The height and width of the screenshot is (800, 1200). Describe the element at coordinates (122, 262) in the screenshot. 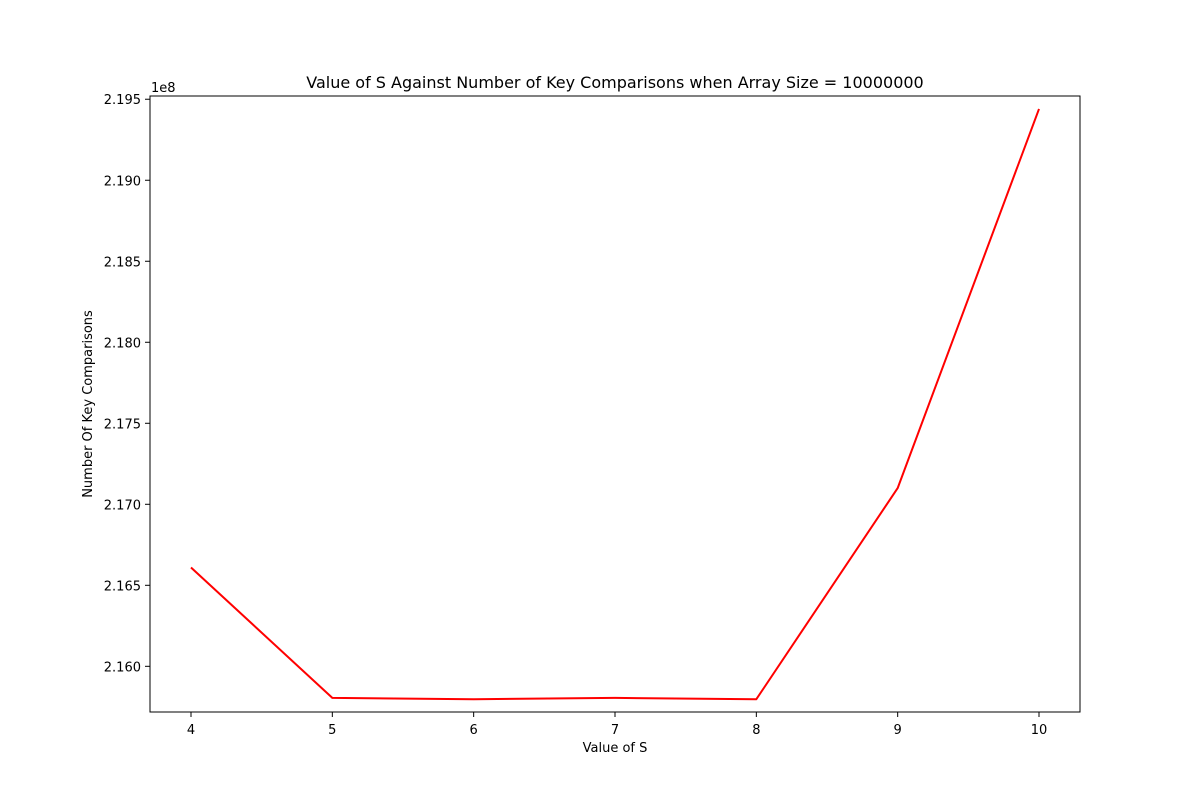

I see `y-tick-label: 2.185` at that location.